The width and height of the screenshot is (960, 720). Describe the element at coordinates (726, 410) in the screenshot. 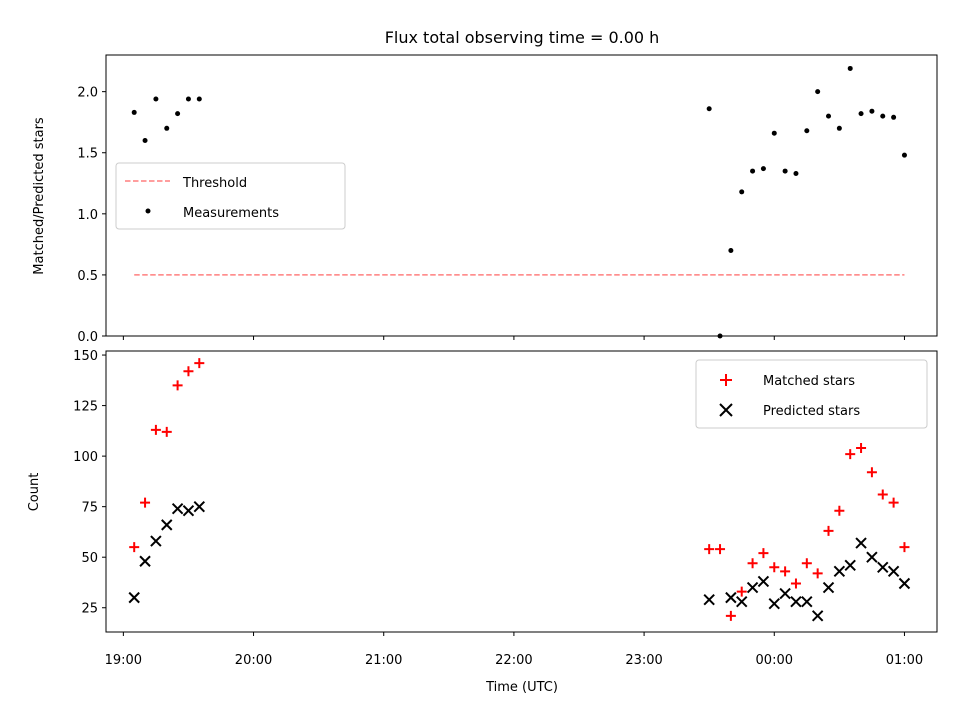

I see `legend-predicted-swatch` at that location.